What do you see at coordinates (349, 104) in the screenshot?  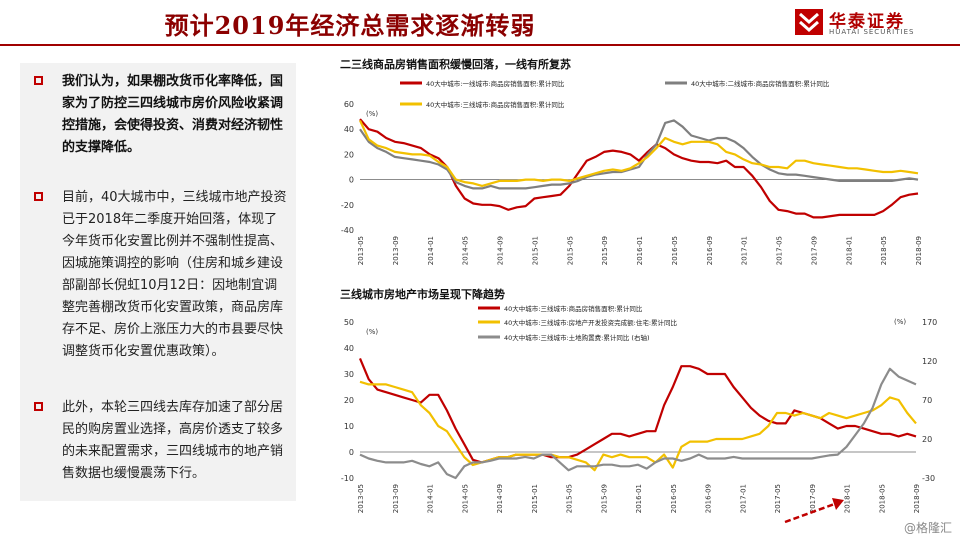 I see `y-tick-label: 60` at bounding box center [349, 104].